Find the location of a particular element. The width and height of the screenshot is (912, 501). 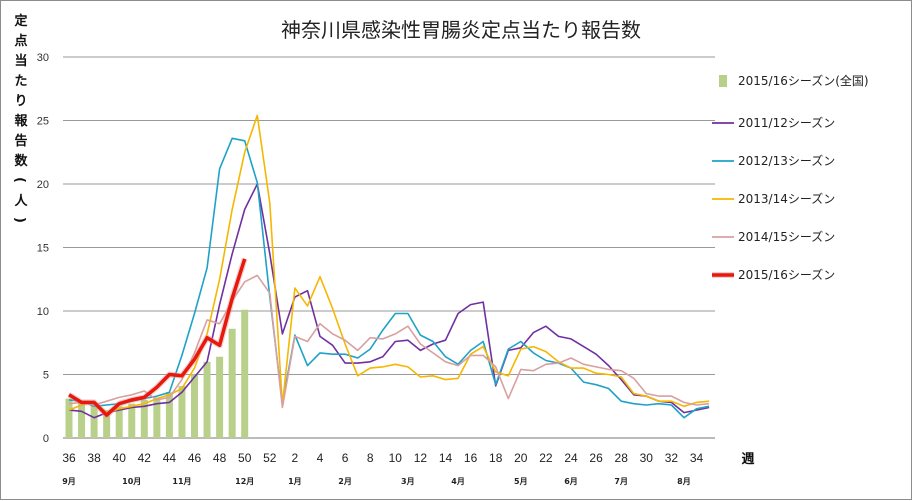

x-tick-label: 52 is located at coordinates (270, 458).